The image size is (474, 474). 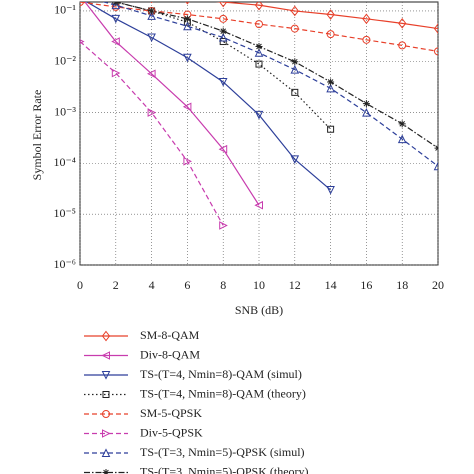 What do you see at coordinates (152, 285) in the screenshot?
I see `x-tick-label: 4` at bounding box center [152, 285].